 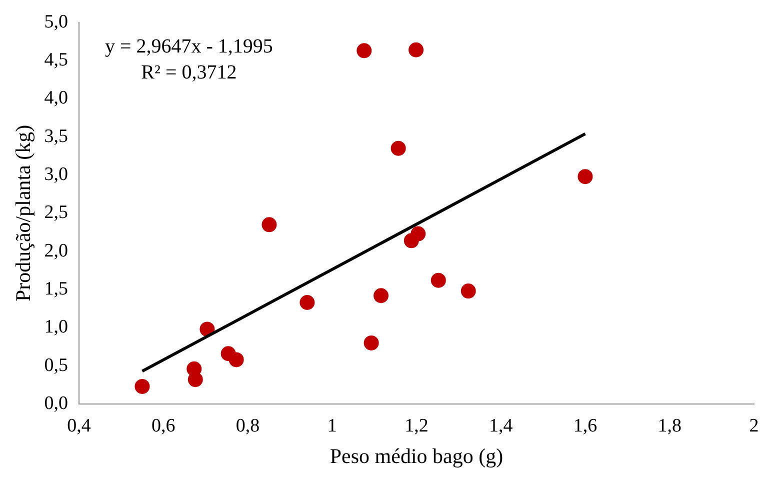 What do you see at coordinates (248, 425) in the screenshot?
I see `x-tick-label: 0,8` at bounding box center [248, 425].